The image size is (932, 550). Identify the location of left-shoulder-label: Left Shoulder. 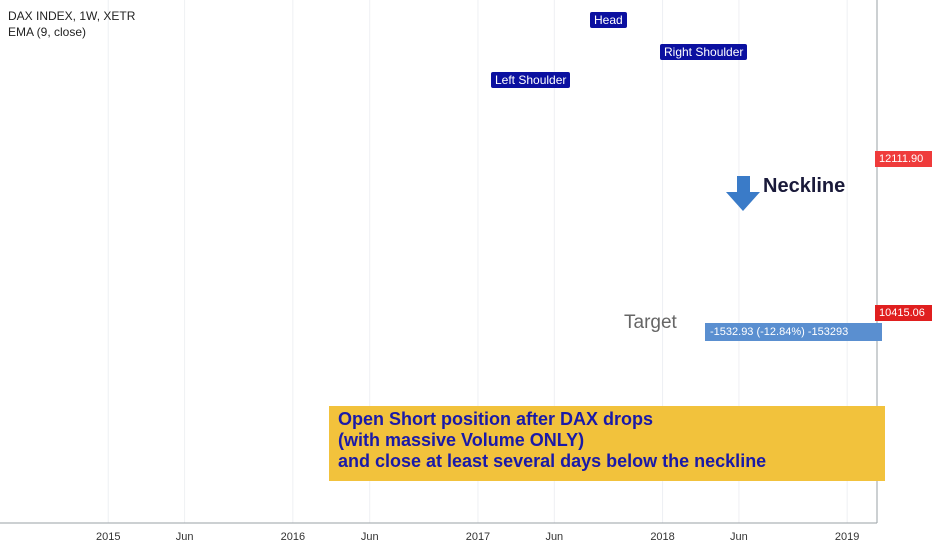
(531, 80).